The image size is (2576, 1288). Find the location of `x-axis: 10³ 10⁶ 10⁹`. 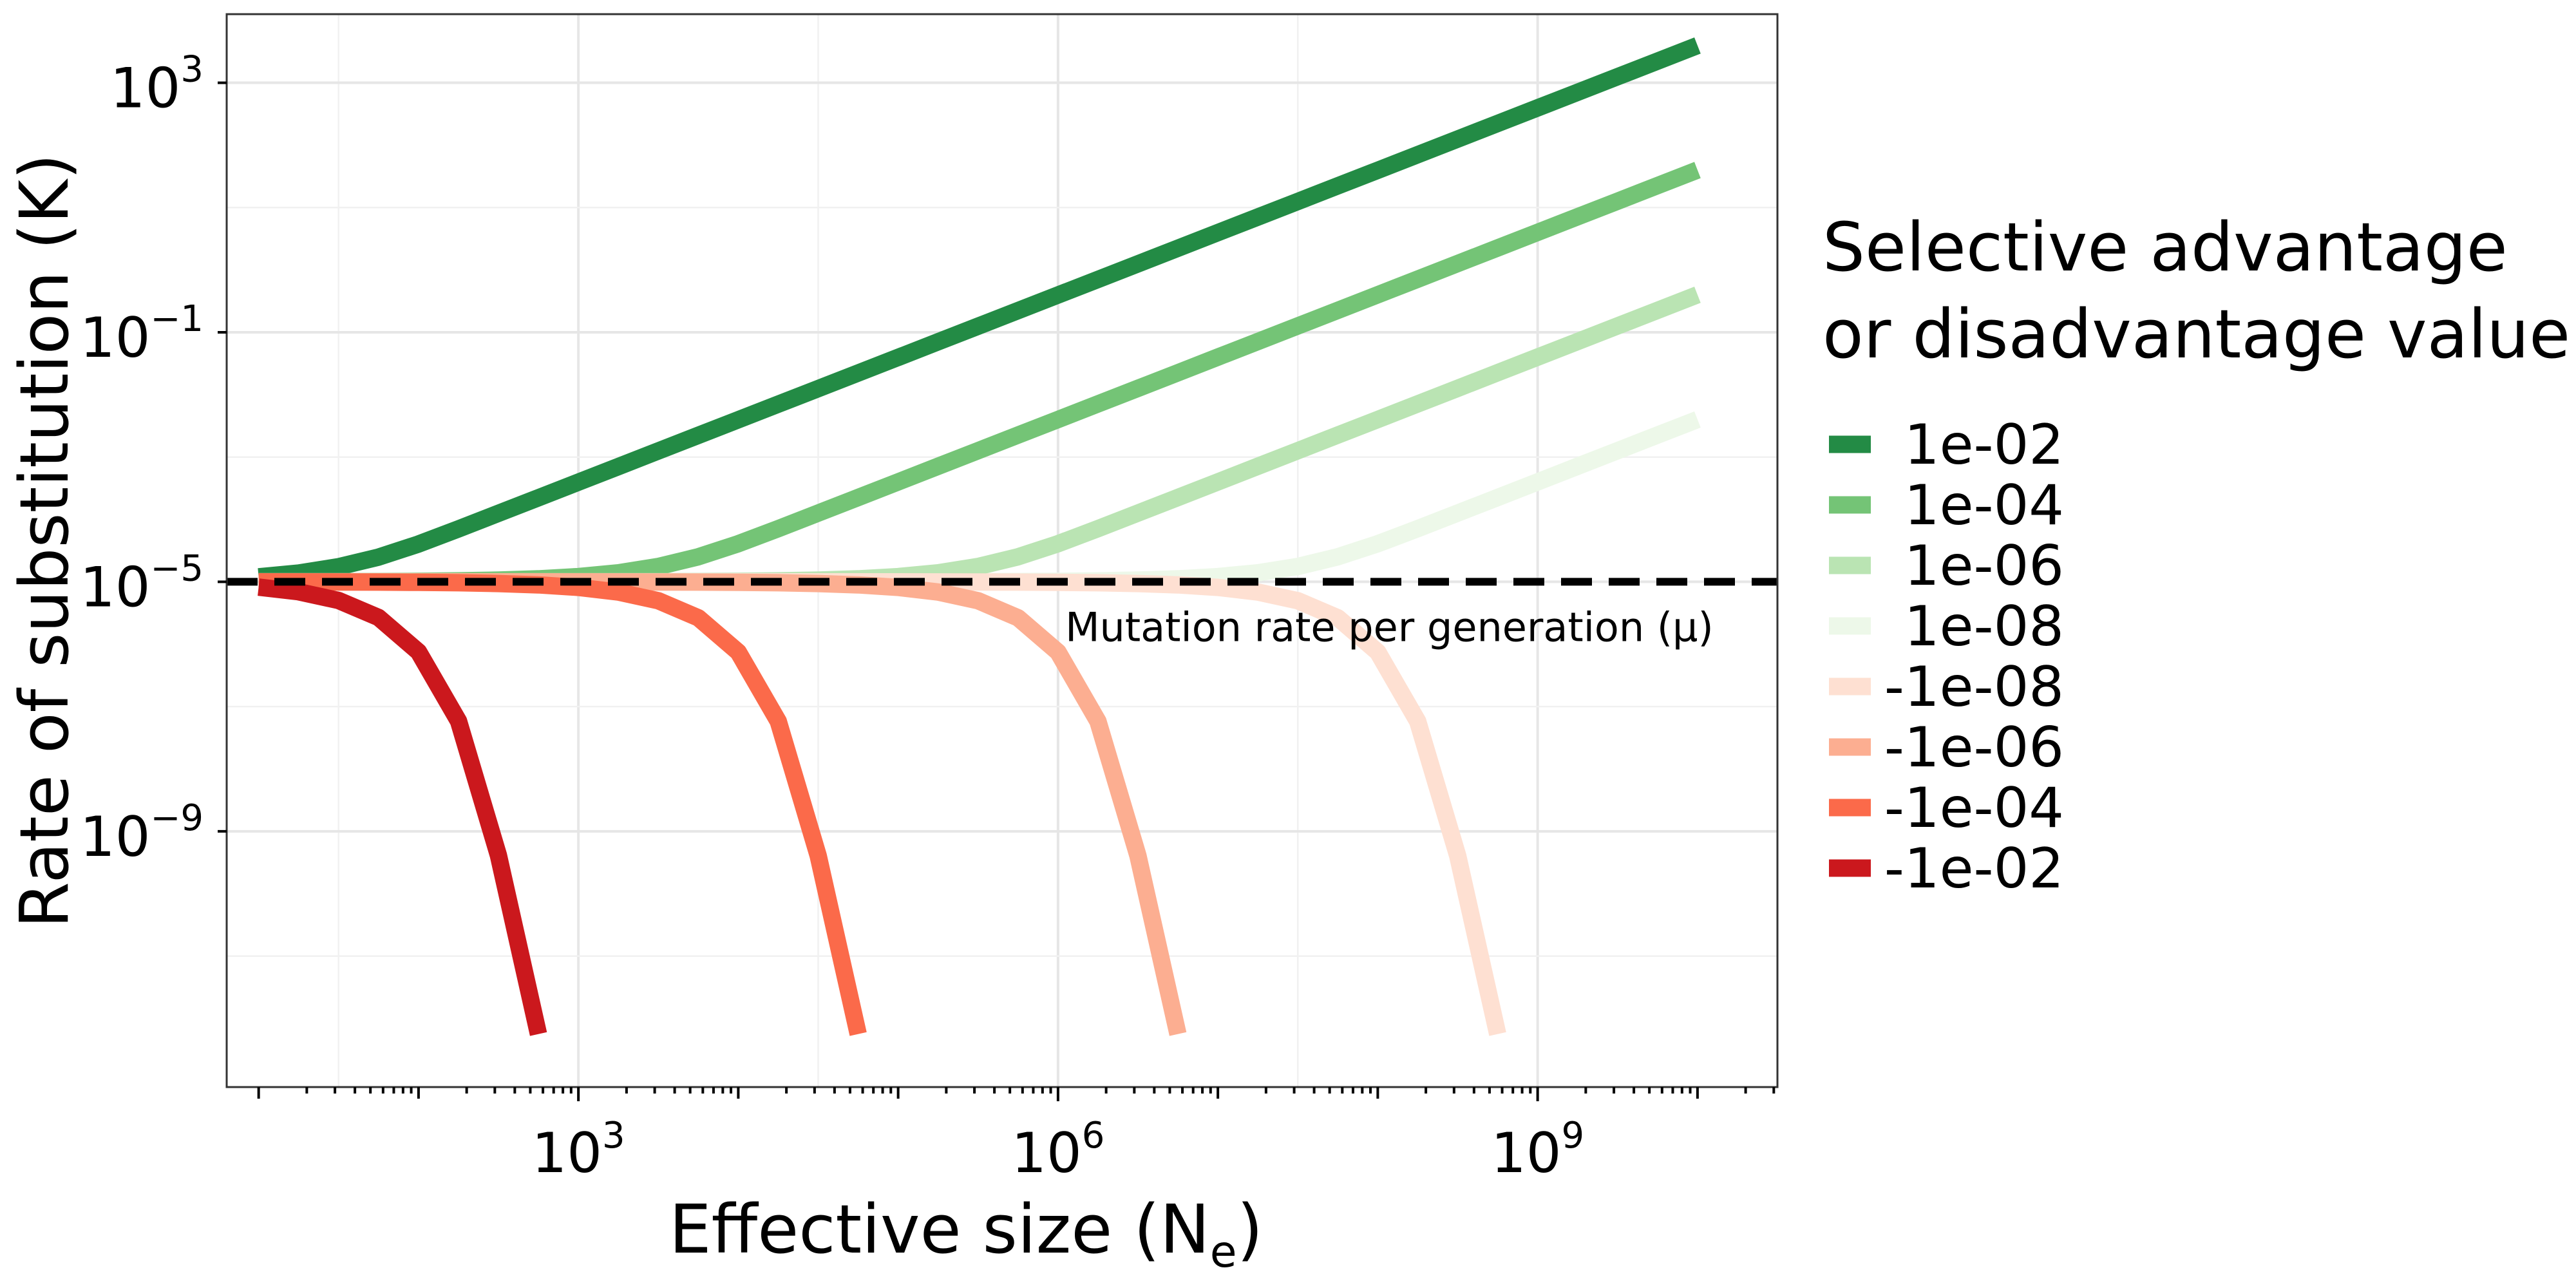

x-axis: 10³ 10⁶ 10⁹ is located at coordinates (1016, 1136).